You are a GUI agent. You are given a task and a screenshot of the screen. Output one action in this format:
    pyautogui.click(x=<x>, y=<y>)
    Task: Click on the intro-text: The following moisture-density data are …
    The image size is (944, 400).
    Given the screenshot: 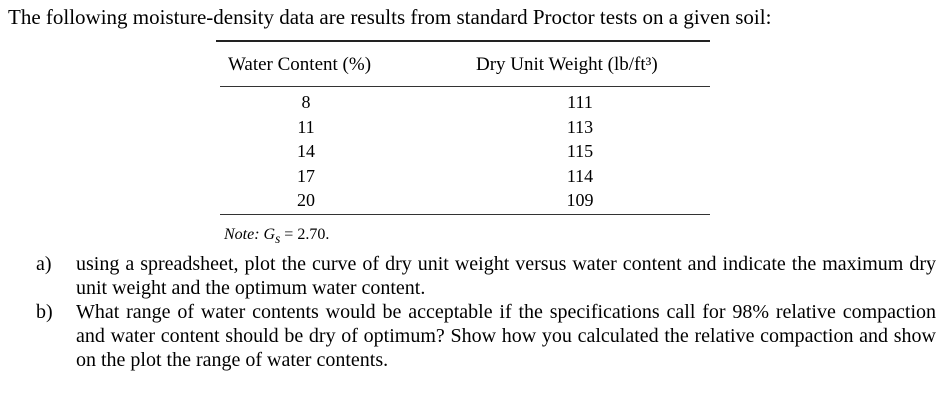 What is the action you would take?
    pyautogui.click(x=390, y=17)
    